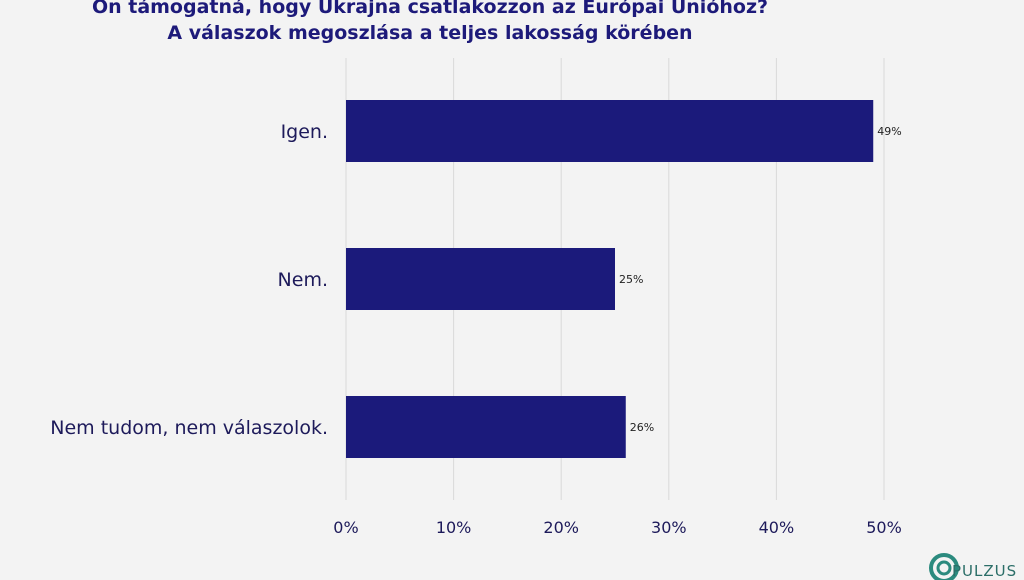  I want to click on x-tick-label-10: 10%, so click(454, 527).